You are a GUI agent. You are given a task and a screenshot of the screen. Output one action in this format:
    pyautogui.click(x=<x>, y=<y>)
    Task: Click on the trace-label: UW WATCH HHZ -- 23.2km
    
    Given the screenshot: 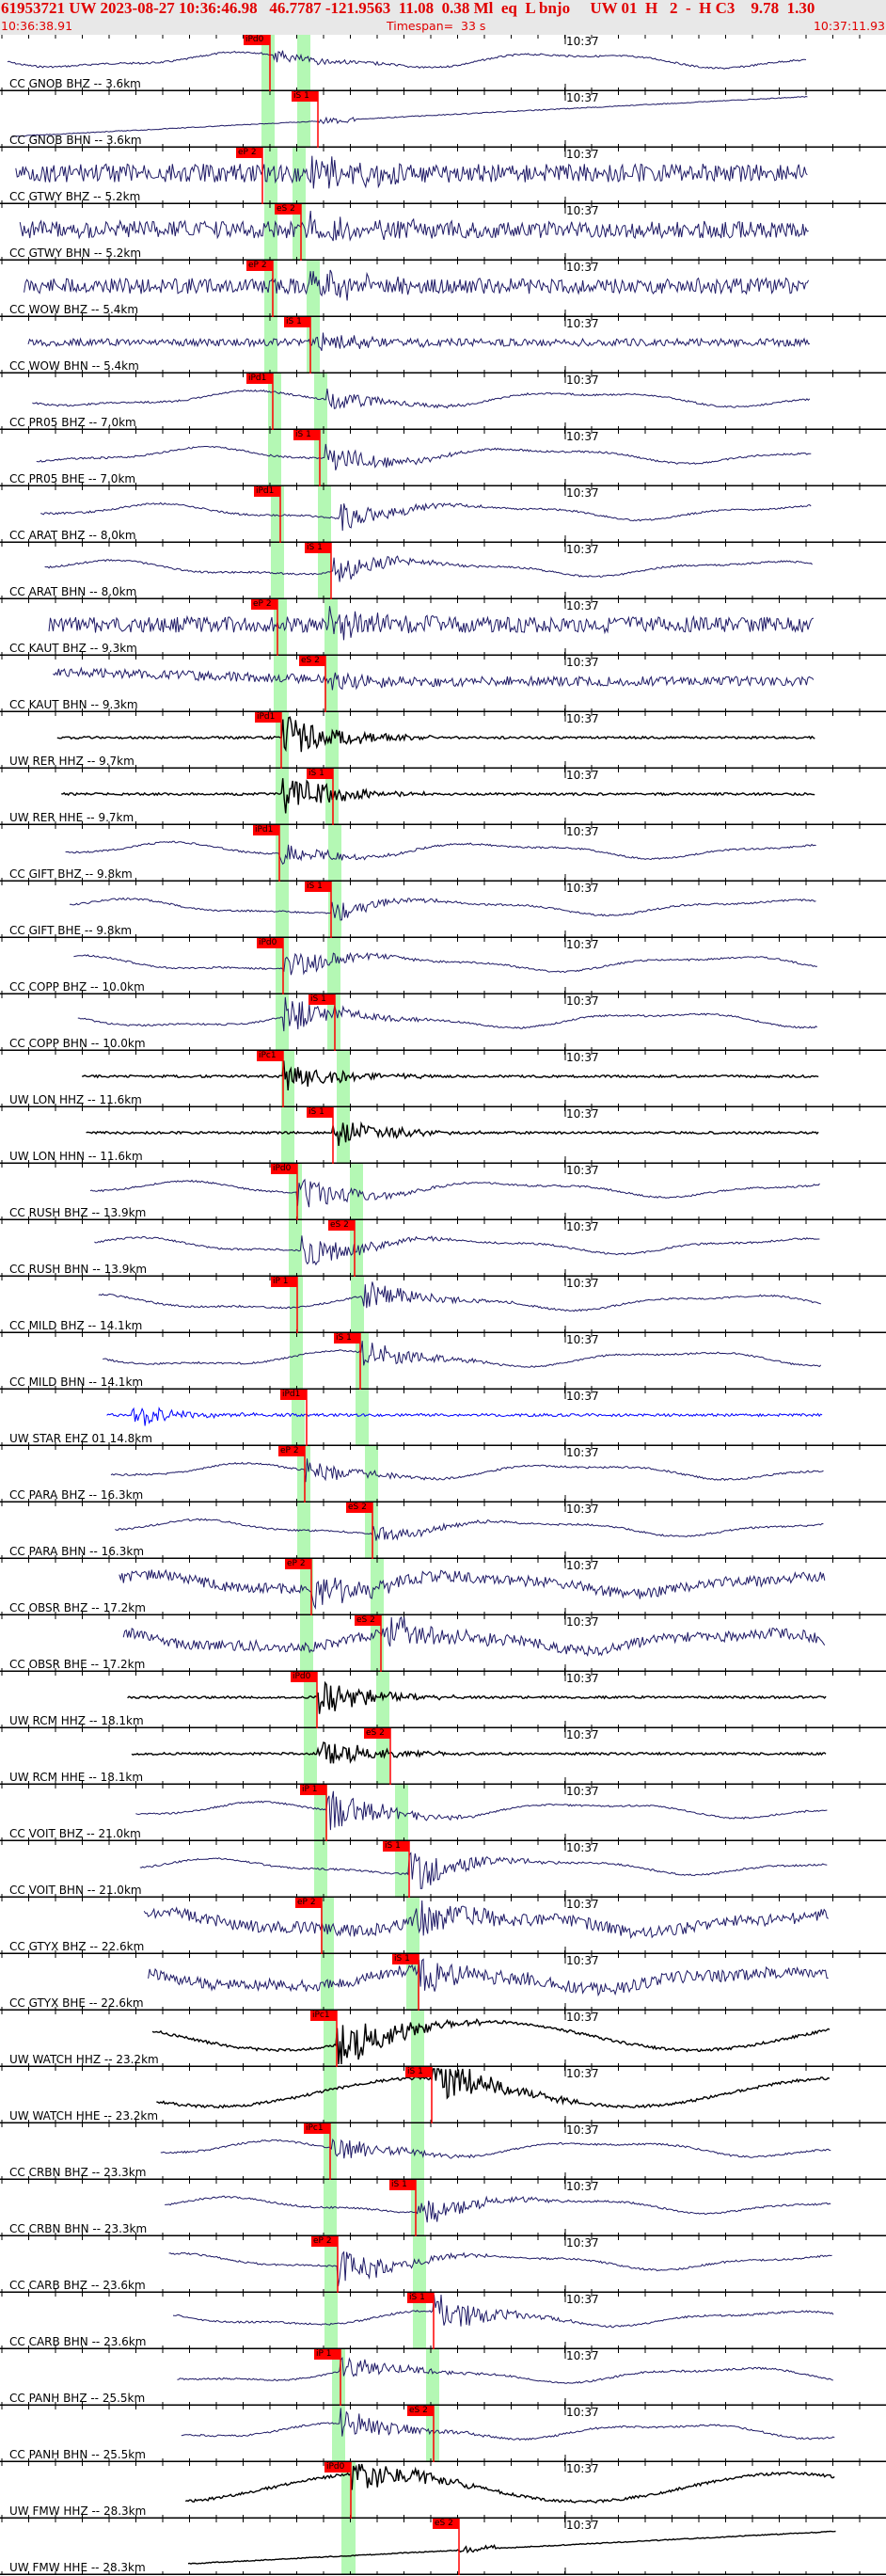 What is the action you would take?
    pyautogui.click(x=84, y=2059)
    